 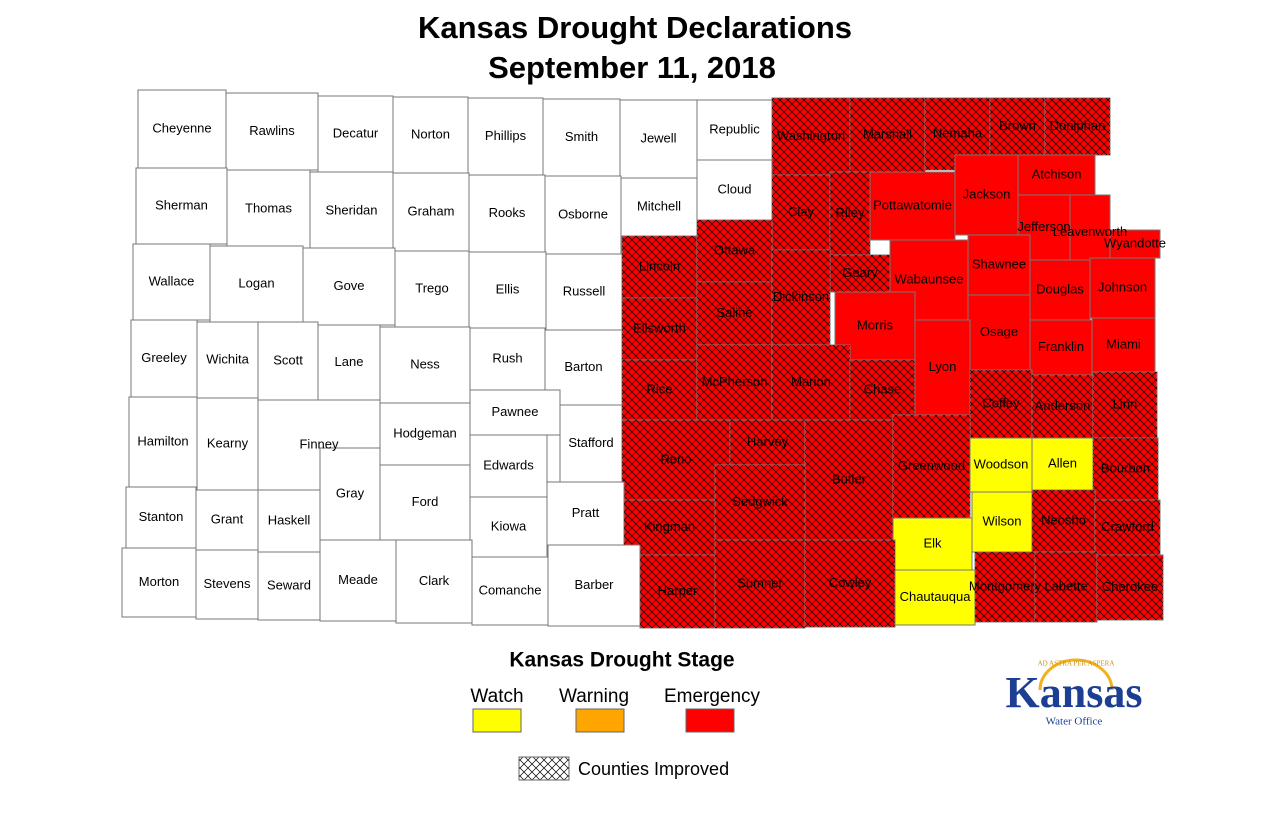 I want to click on county-label: Kearny, so click(x=228, y=442).